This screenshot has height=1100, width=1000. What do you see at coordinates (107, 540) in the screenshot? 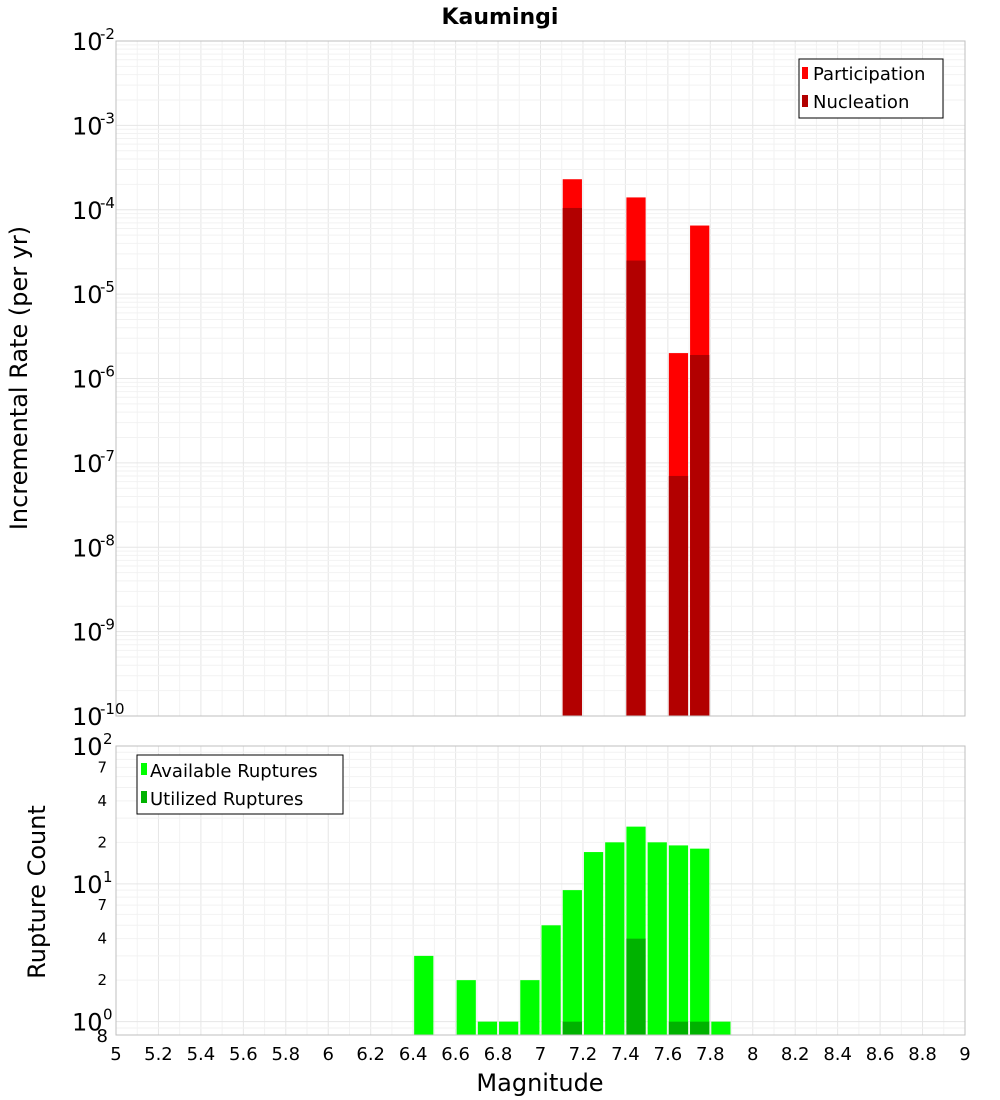
I see `svg-text: -8` at bounding box center [107, 540].